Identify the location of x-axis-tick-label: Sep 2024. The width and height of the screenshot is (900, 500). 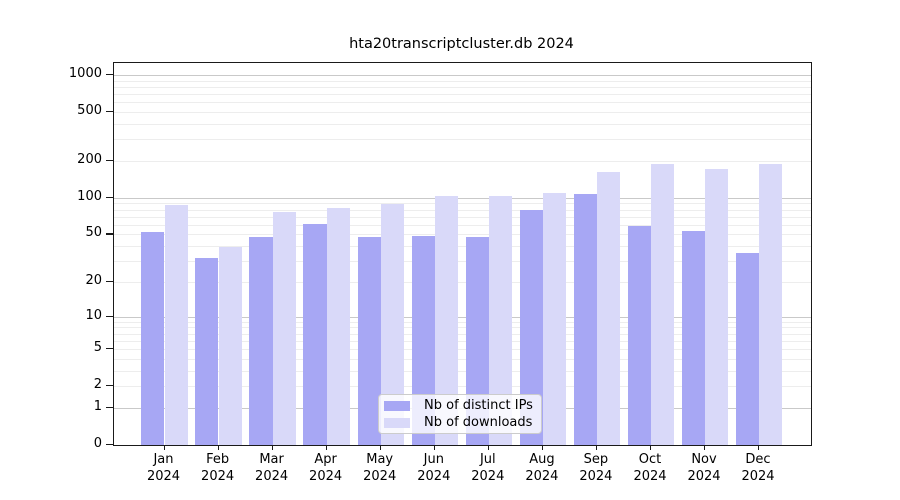
(596, 468).